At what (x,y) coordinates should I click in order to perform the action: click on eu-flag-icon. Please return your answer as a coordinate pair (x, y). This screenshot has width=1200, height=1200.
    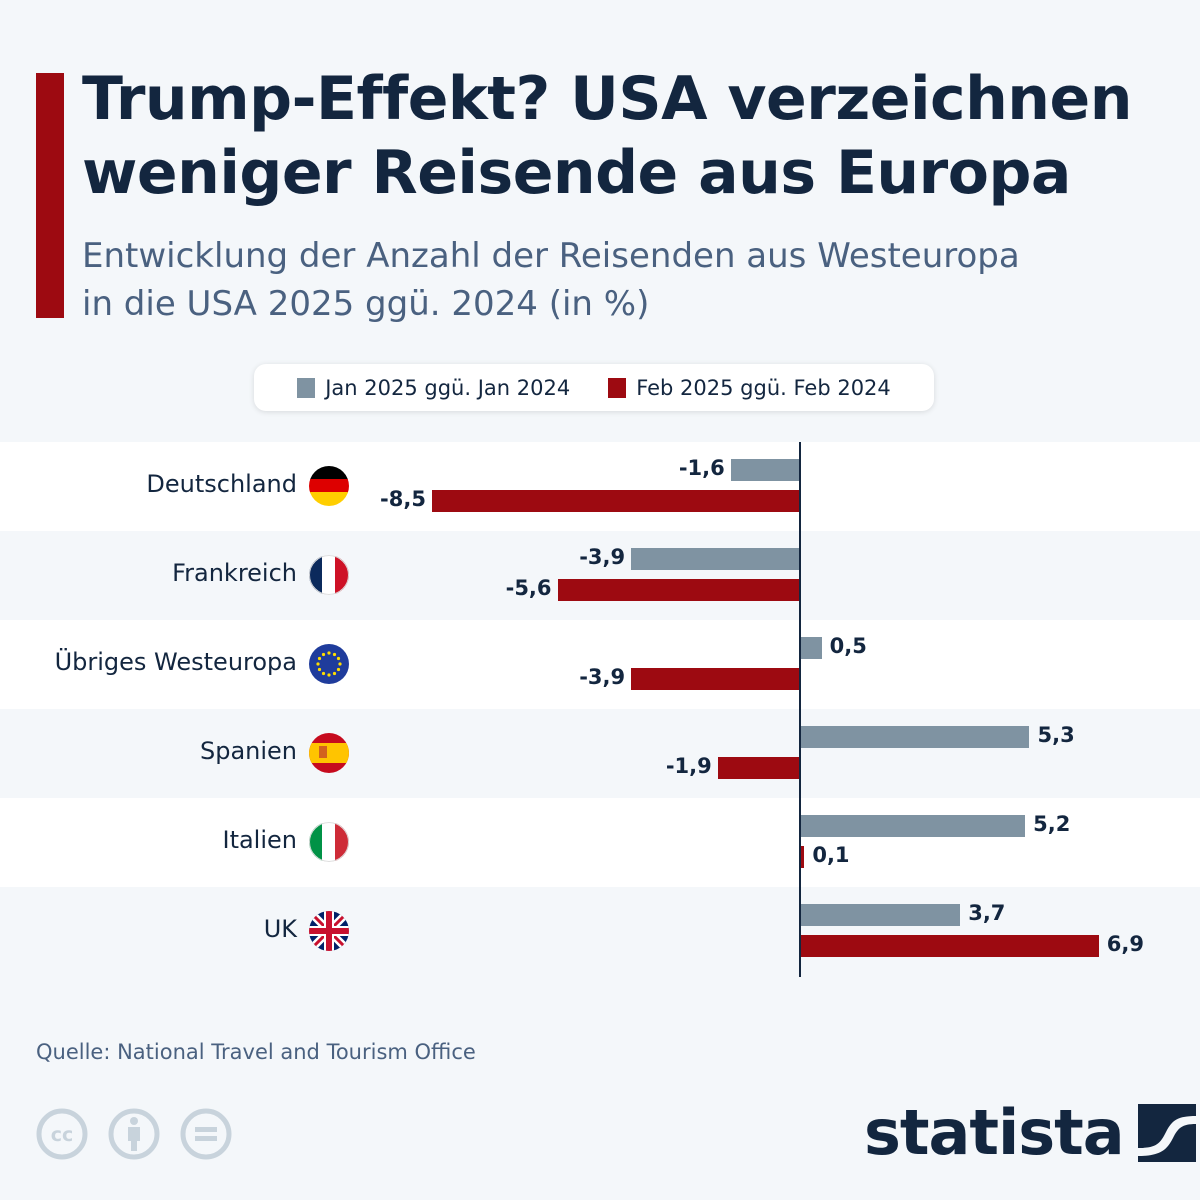
    Looking at the image, I should click on (329, 664).